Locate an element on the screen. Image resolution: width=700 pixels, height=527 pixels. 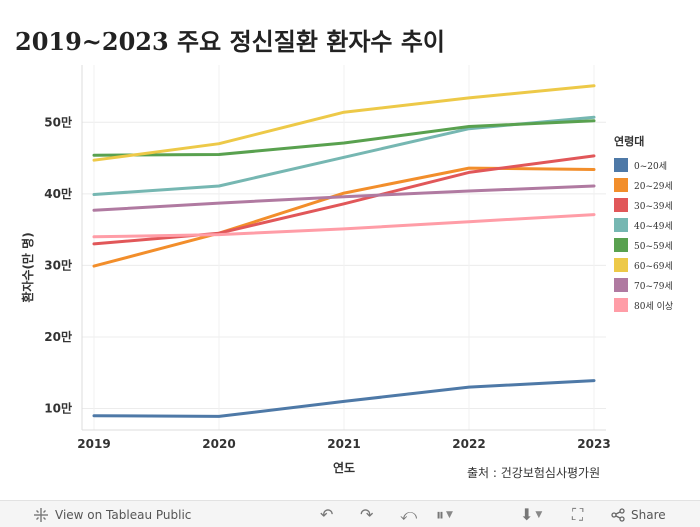
share-button: Share is located at coordinates (638, 514).